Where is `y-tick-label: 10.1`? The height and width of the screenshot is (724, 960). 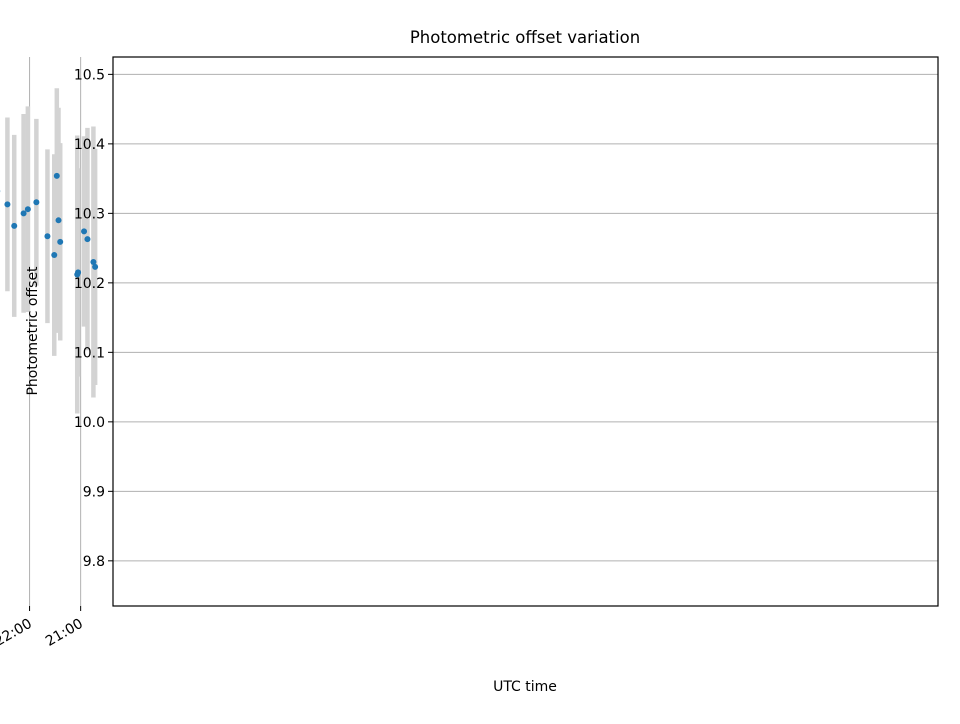
y-tick-label: 10.1 is located at coordinates (89, 353).